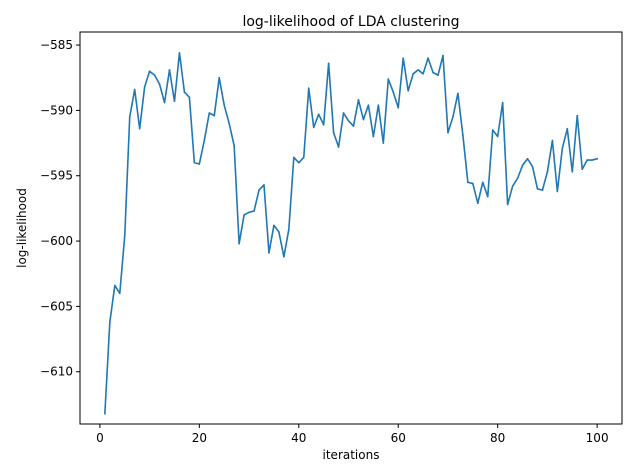 Image resolution: width=640 pixels, height=476 pixels. What do you see at coordinates (352, 434) in the screenshot?
I see `x-axis-ticks: 0 20 40 60 80 100` at bounding box center [352, 434].